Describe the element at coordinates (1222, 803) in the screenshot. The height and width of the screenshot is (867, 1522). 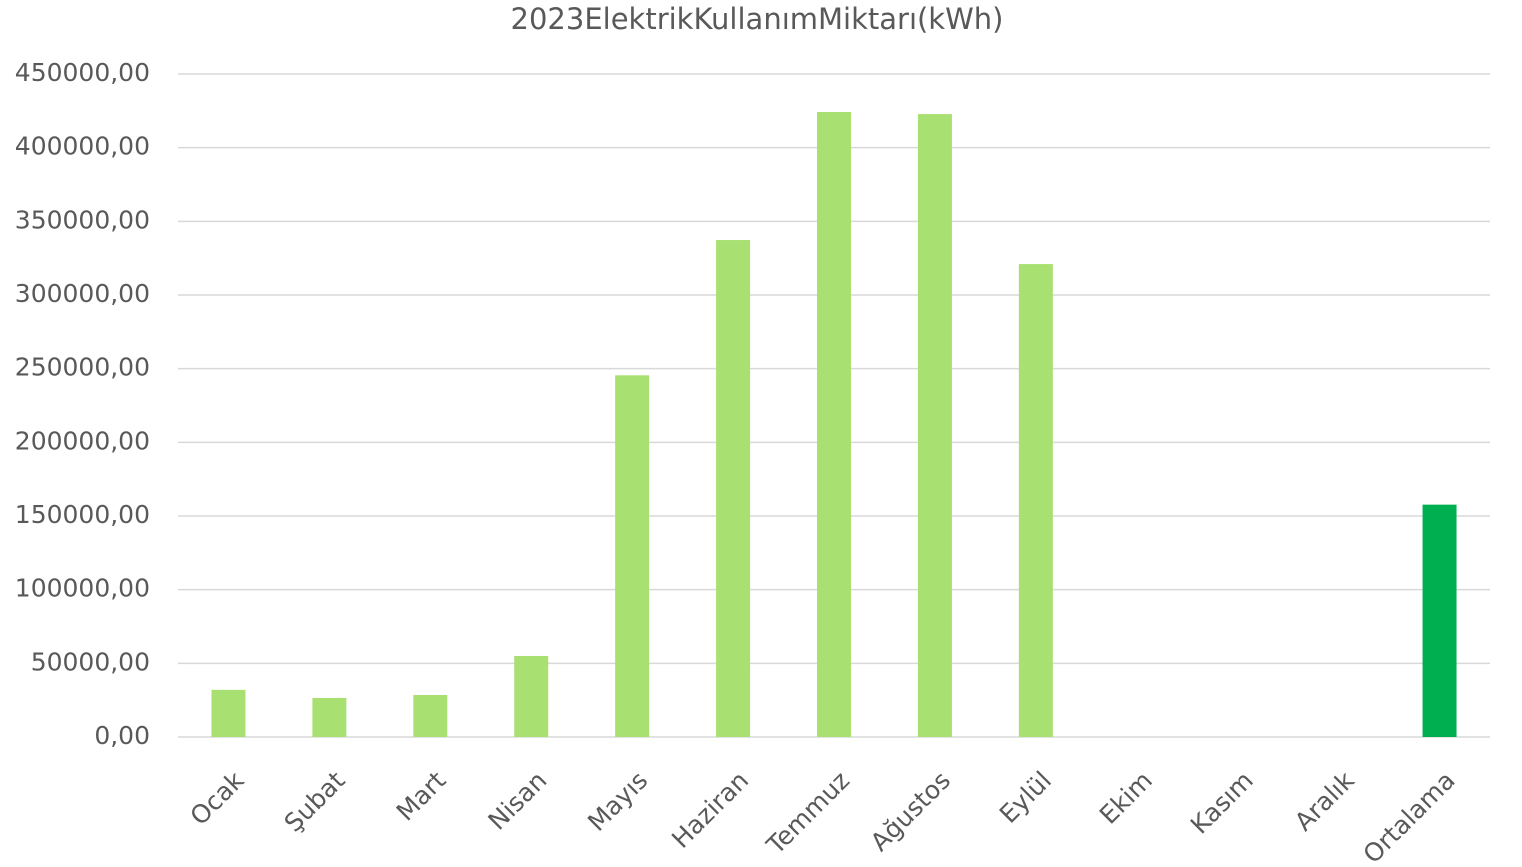
I see `x-tick-label: Kasım` at that location.